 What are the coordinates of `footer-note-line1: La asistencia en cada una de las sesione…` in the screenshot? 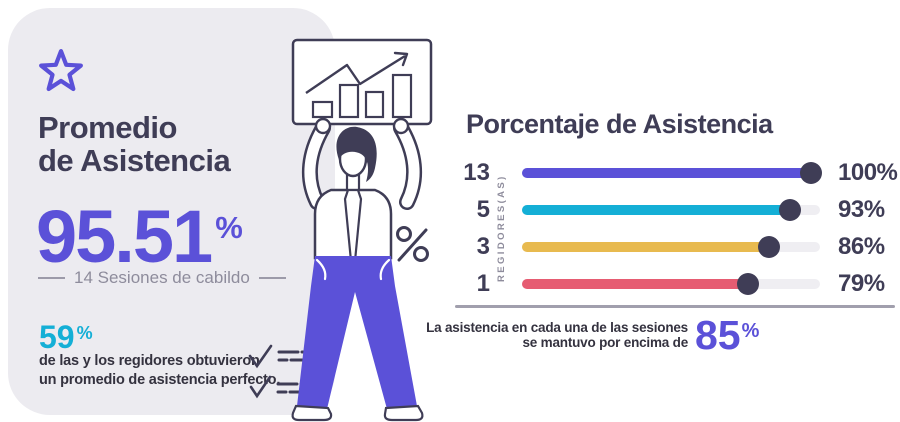 It's located at (557, 327).